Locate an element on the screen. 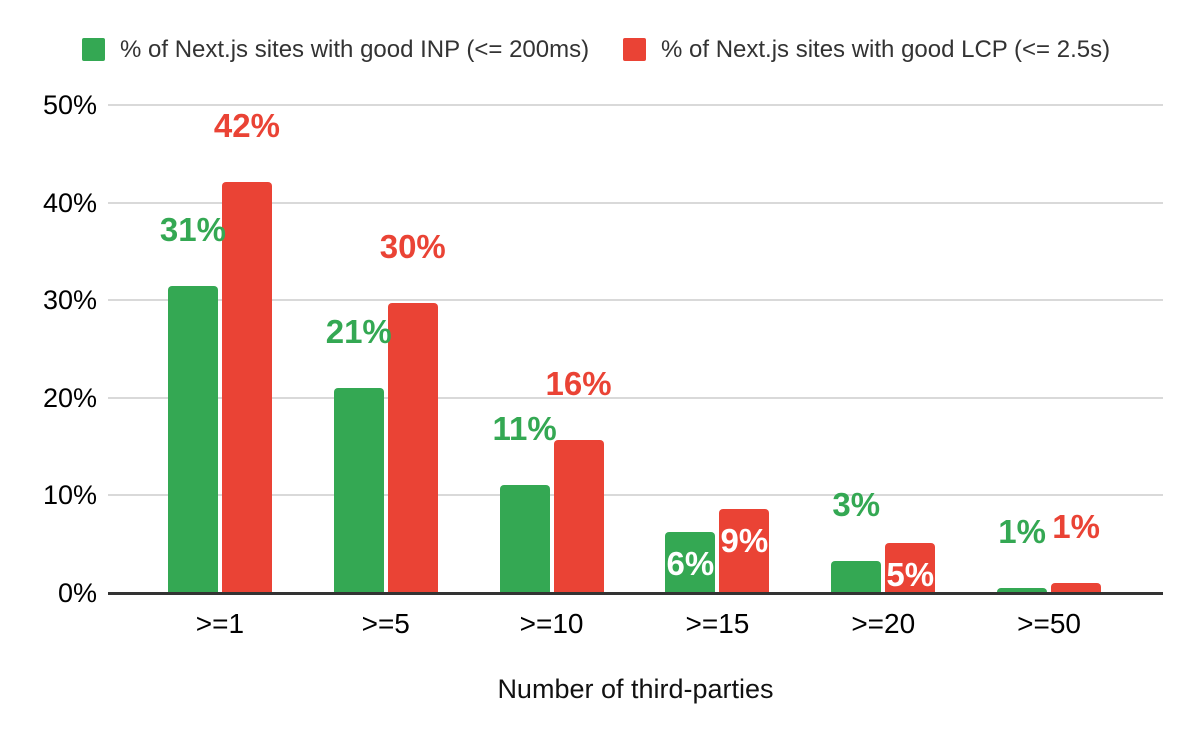 The width and height of the screenshot is (1200, 742). data-label: 31% is located at coordinates (192, 229).